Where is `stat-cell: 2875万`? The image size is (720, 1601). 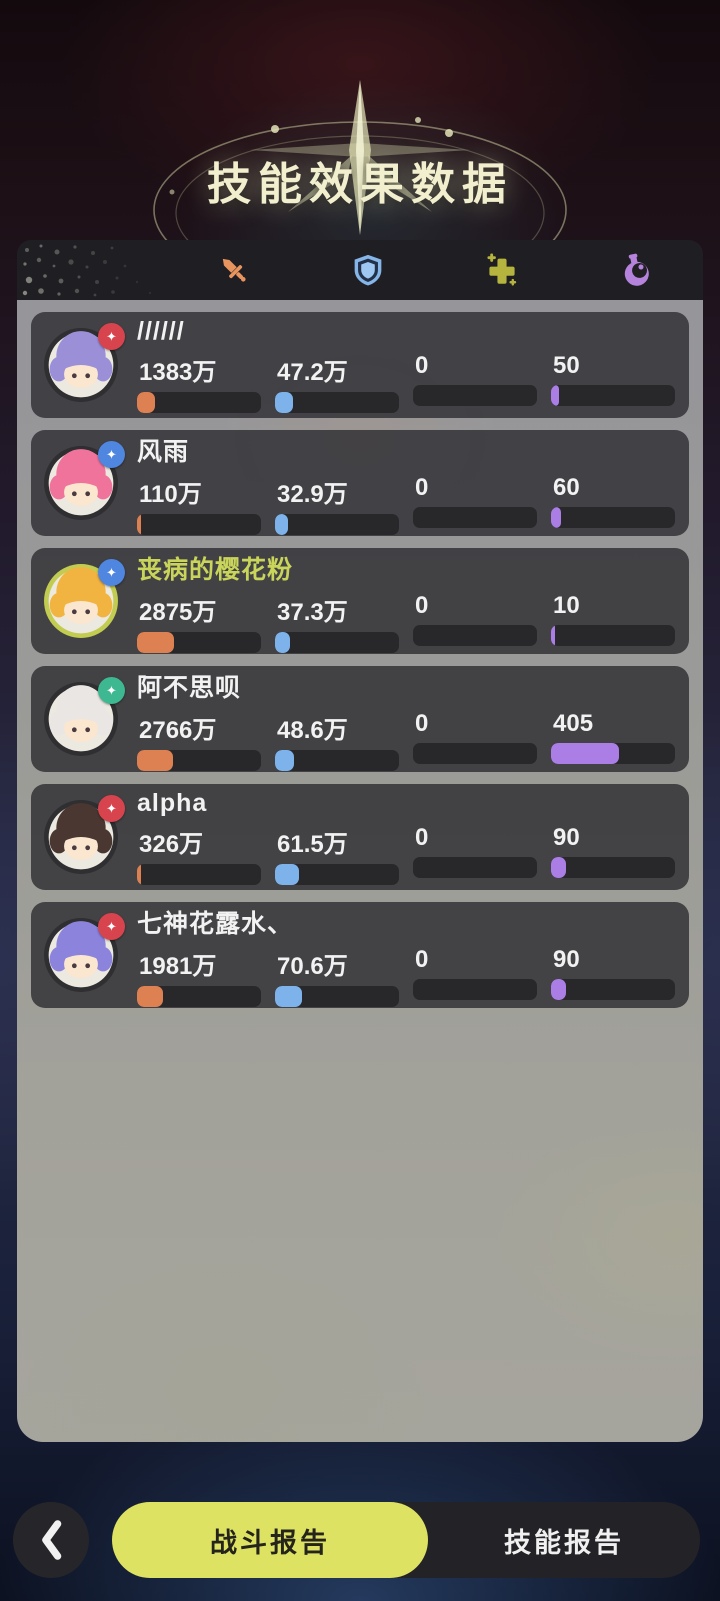
stat-cell: 2875万 is located at coordinates (199, 622).